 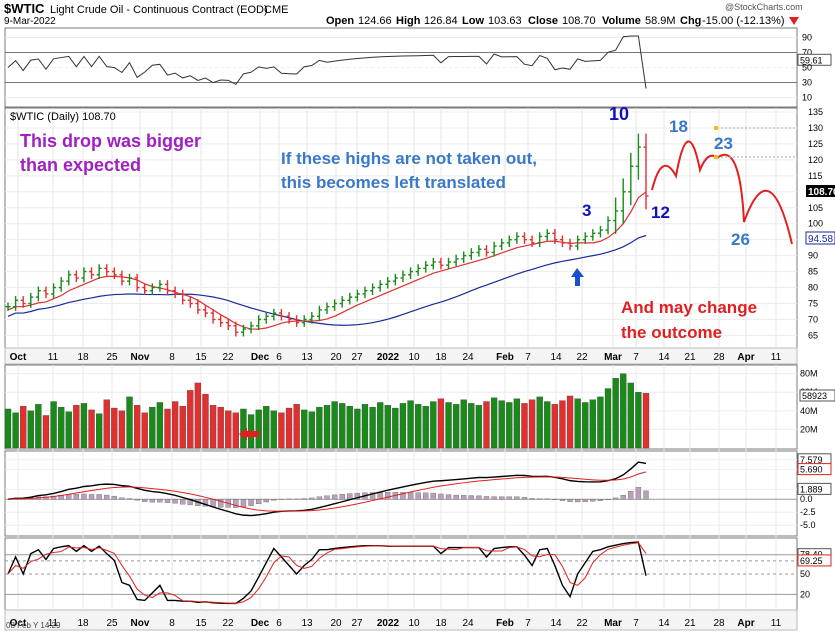 What do you see at coordinates (613, 623) in the screenshot?
I see `date-label: Mar` at bounding box center [613, 623].